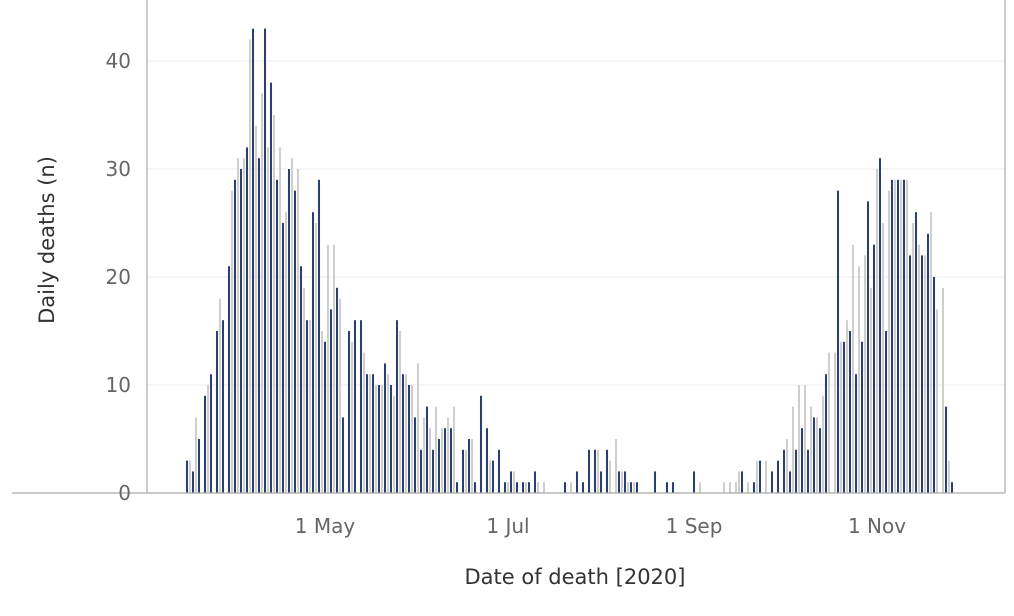 The image size is (1014, 616). Describe the element at coordinates (118, 385) in the screenshot. I see `y-tick-label: 10` at that location.